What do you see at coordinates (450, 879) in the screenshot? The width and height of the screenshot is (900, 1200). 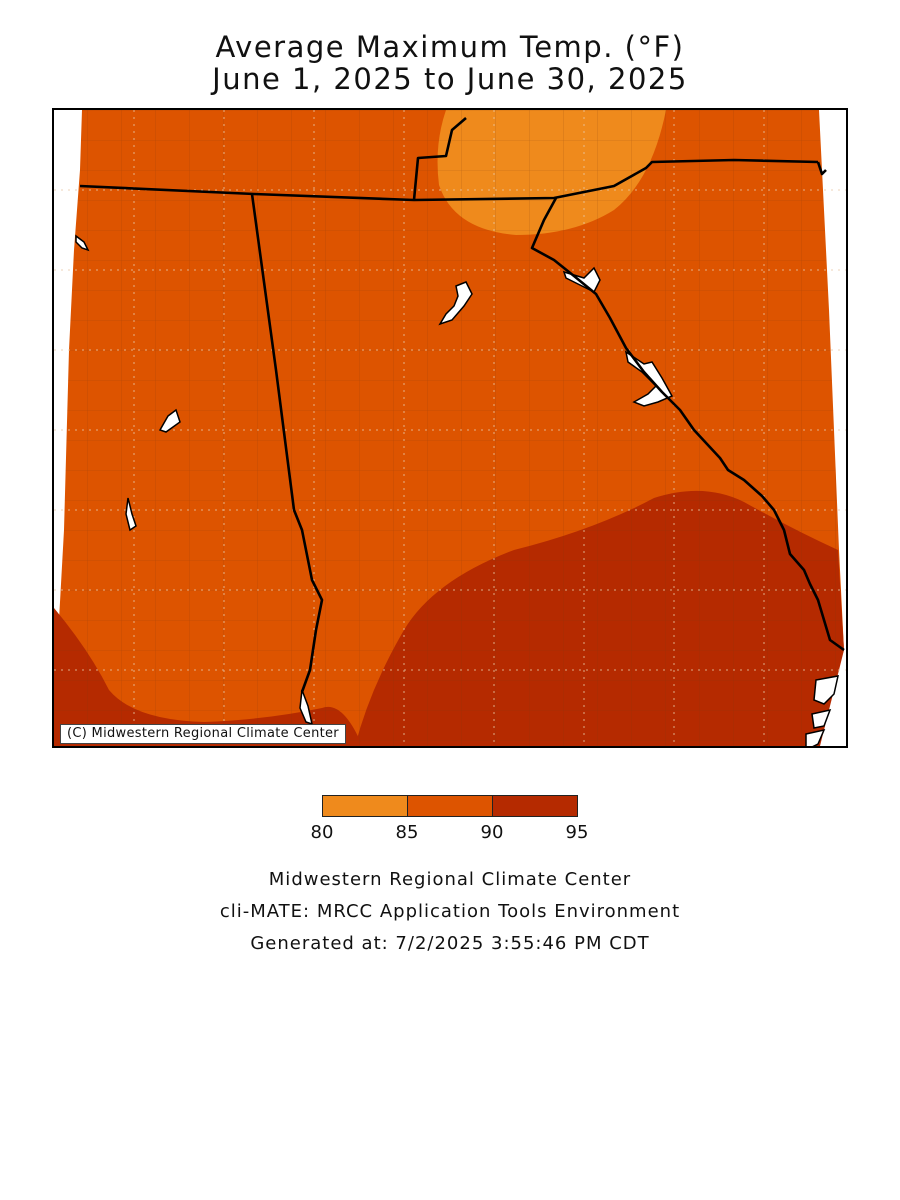 I see `footer-organization: Midwestern Regional Climate Center` at bounding box center [450, 879].